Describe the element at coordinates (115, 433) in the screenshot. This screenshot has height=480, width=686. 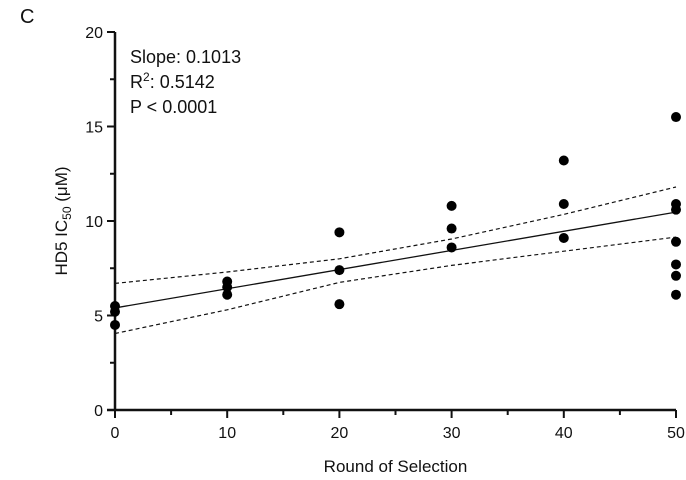
I see `x-tick-label: 0` at that location.